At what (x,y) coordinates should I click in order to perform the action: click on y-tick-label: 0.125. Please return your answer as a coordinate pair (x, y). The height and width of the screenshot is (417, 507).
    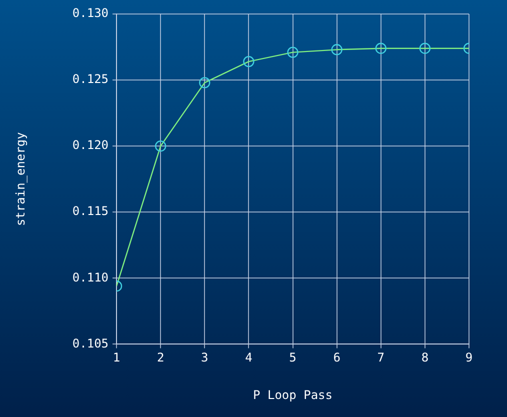
    Looking at the image, I should click on (90, 79).